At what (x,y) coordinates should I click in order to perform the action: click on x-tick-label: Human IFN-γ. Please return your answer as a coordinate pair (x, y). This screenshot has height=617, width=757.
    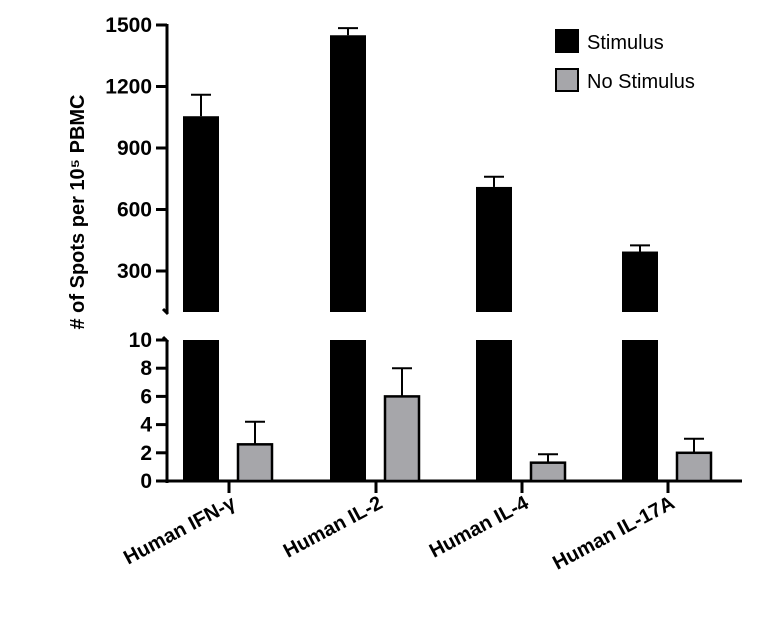
    Looking at the image, I should click on (180, 531).